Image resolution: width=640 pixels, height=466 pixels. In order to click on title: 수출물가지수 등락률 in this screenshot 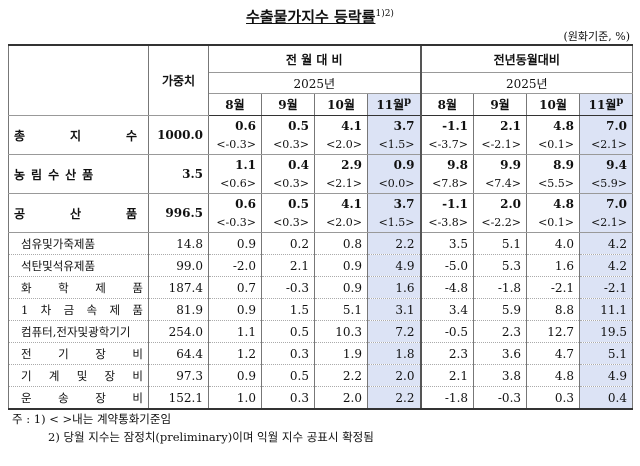, I will do `click(311, 17)`.